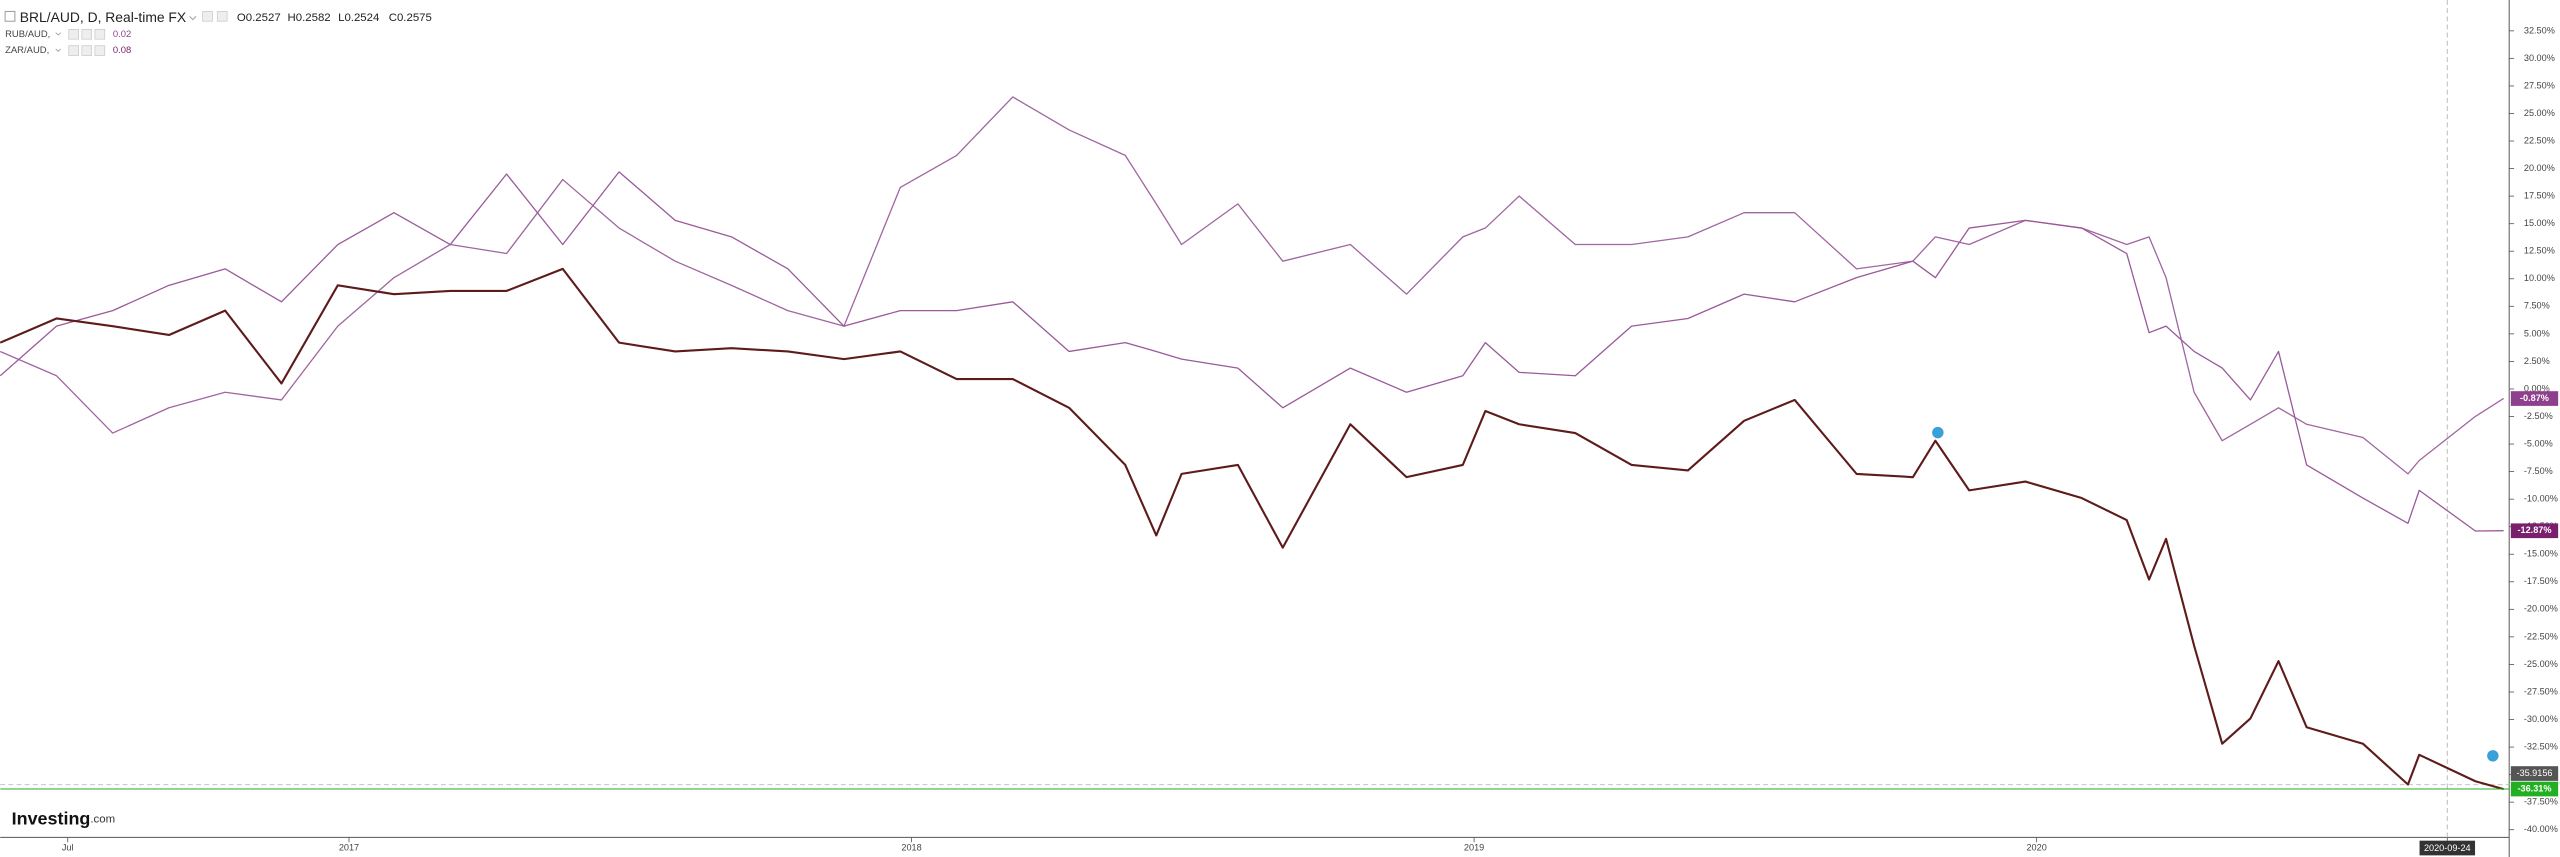 This screenshot has width=2560, height=857. What do you see at coordinates (27, 34) in the screenshot?
I see `legend-series-name: RUB/AUD,` at bounding box center [27, 34].